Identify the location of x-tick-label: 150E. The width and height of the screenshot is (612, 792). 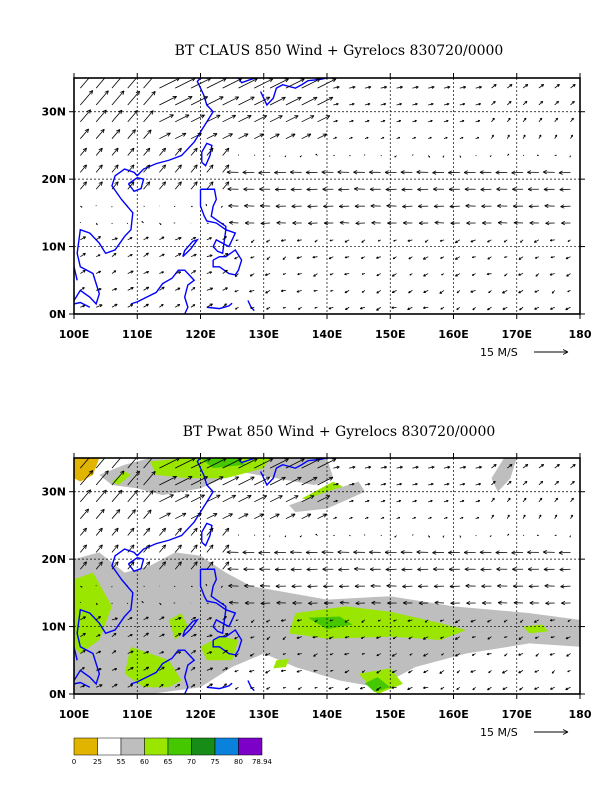
(390, 714).